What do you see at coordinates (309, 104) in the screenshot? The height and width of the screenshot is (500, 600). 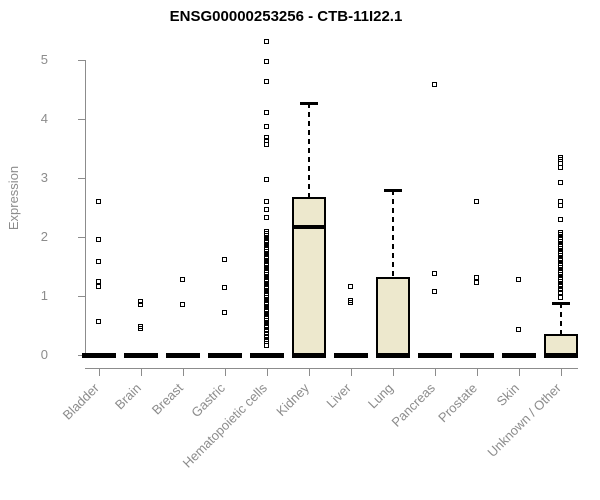 I see `whisker-cap-kidney` at bounding box center [309, 104].